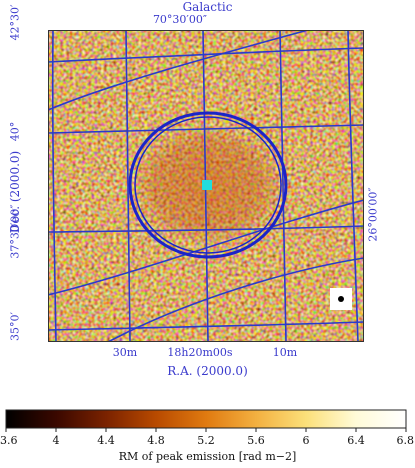 This screenshot has width=415, height=468. I want to click on bottom-tick-label-1: 30m, so click(125, 352).